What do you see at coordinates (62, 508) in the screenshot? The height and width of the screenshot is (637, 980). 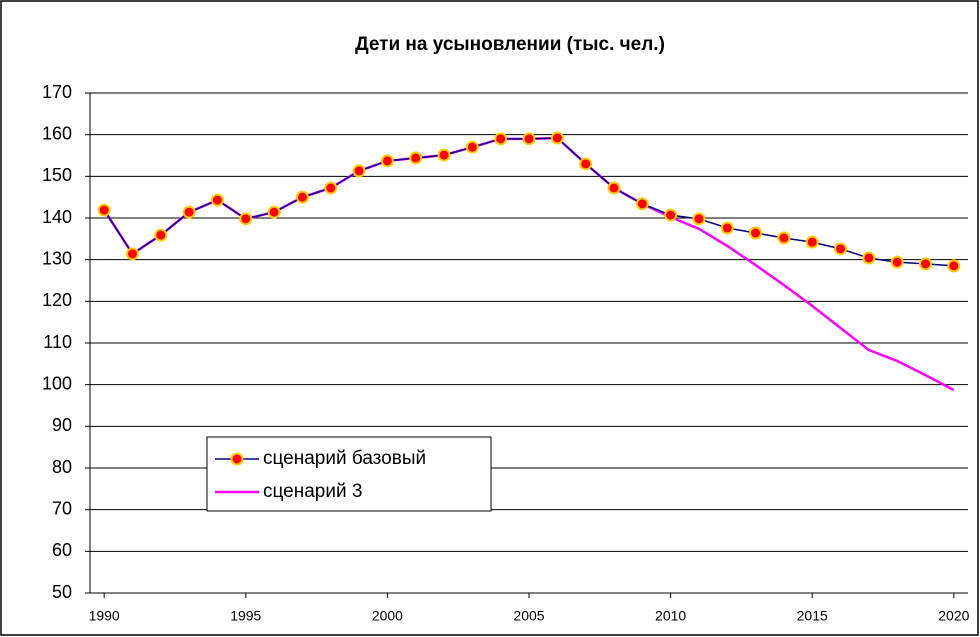 I see `y-tick-label: 70` at bounding box center [62, 508].